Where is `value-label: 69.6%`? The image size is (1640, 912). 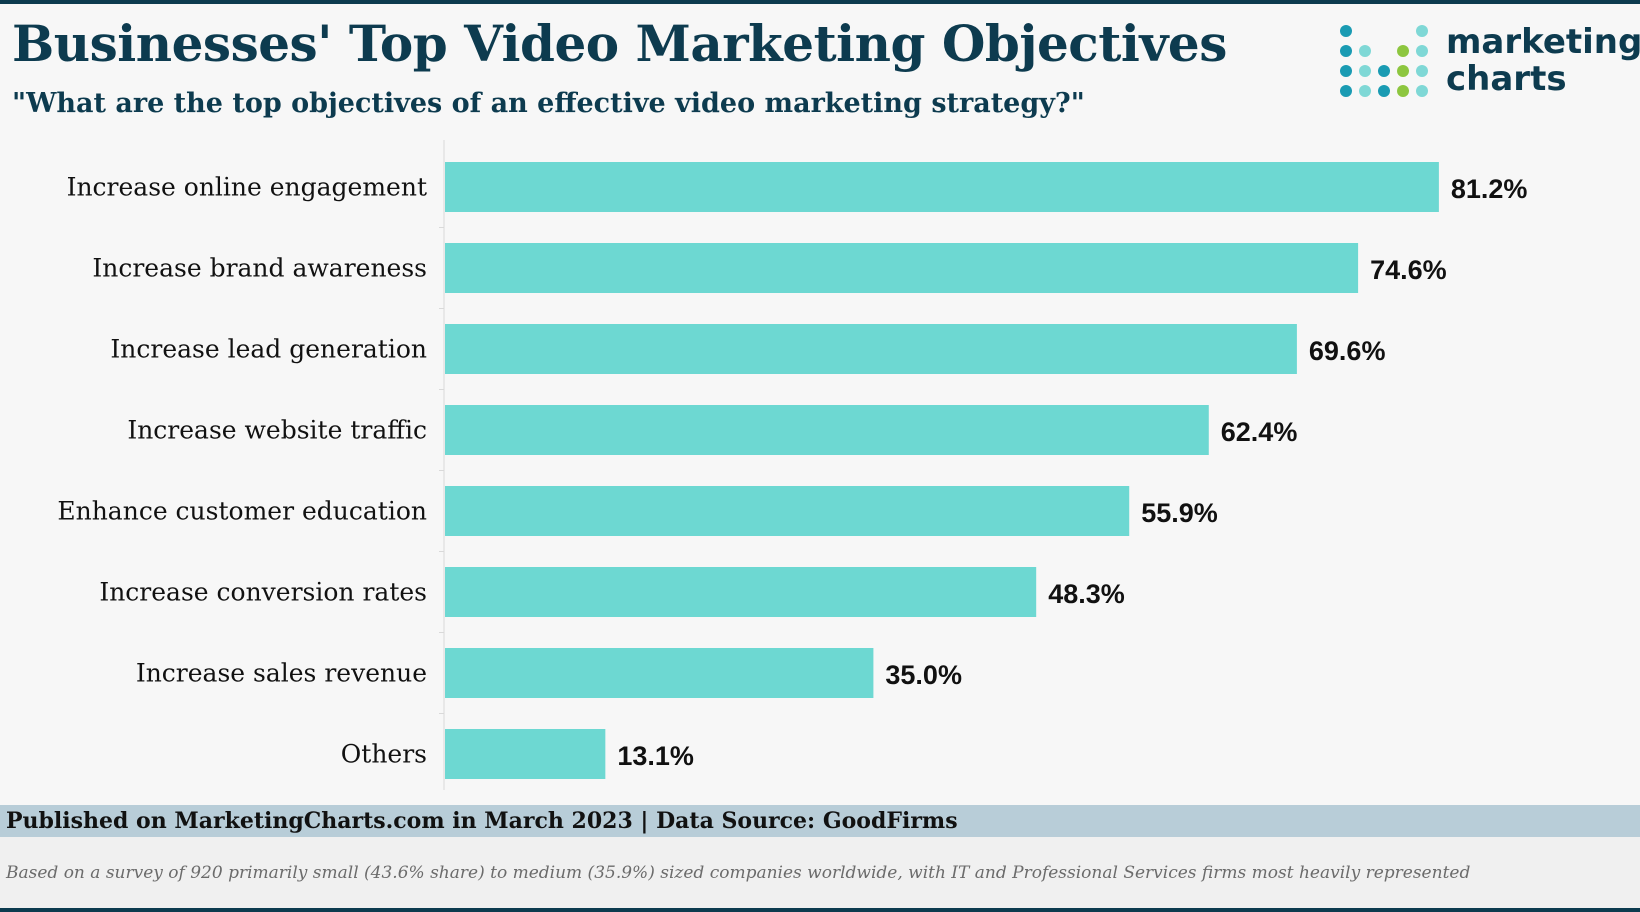 value-label: 69.6% is located at coordinates (1347, 351).